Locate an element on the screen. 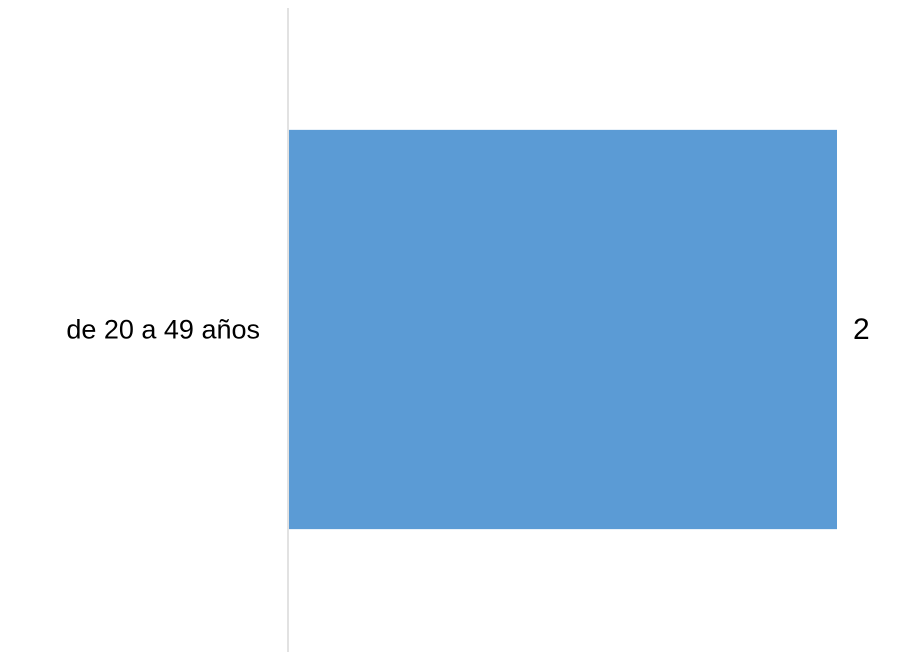 The width and height of the screenshot is (899, 652). labels-group: de 20 a 49 años 2 is located at coordinates (467, 329).